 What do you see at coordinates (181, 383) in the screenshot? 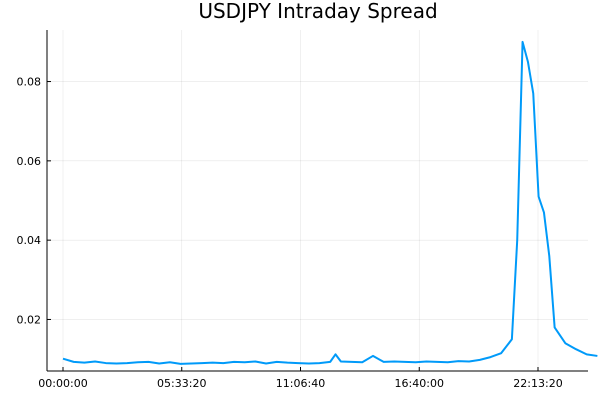
I see `x-tick-label: 05:33:20` at bounding box center [181, 383].